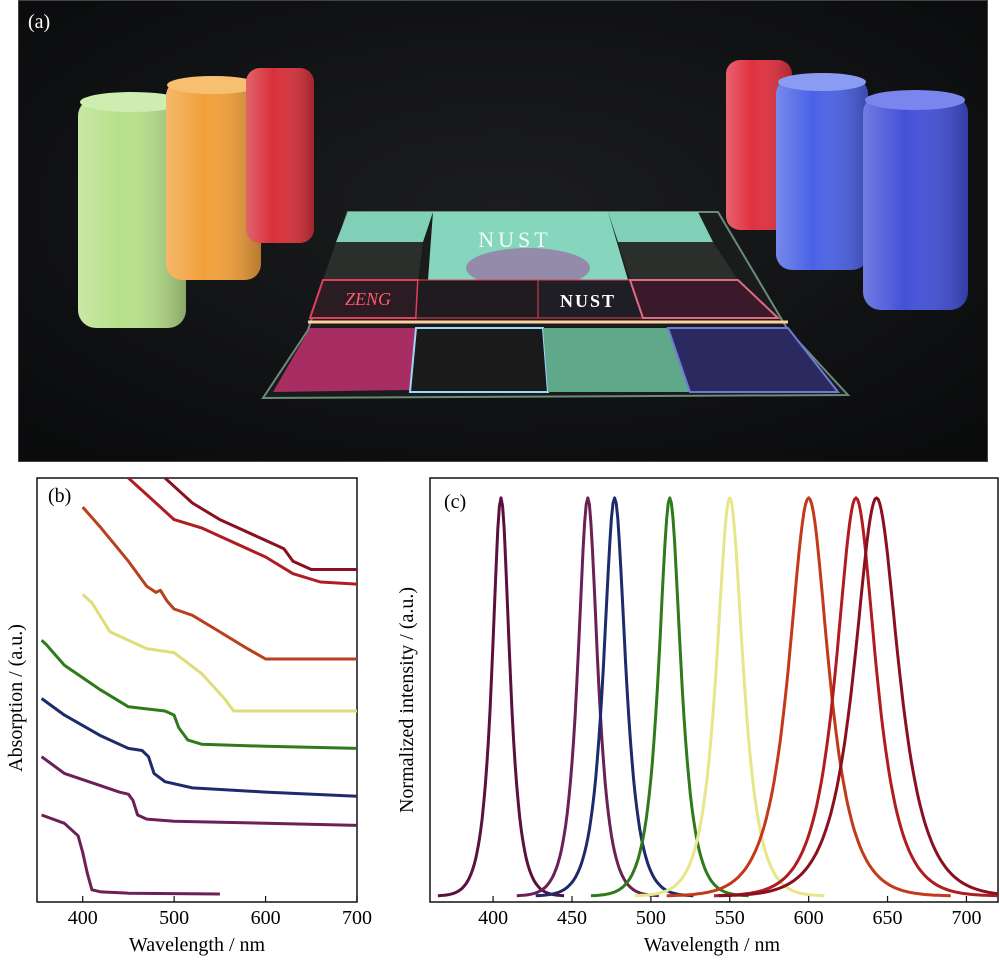 The width and height of the screenshot is (1000, 963). Describe the element at coordinates (822, 171) in the screenshot. I see `vial-blue` at that location.